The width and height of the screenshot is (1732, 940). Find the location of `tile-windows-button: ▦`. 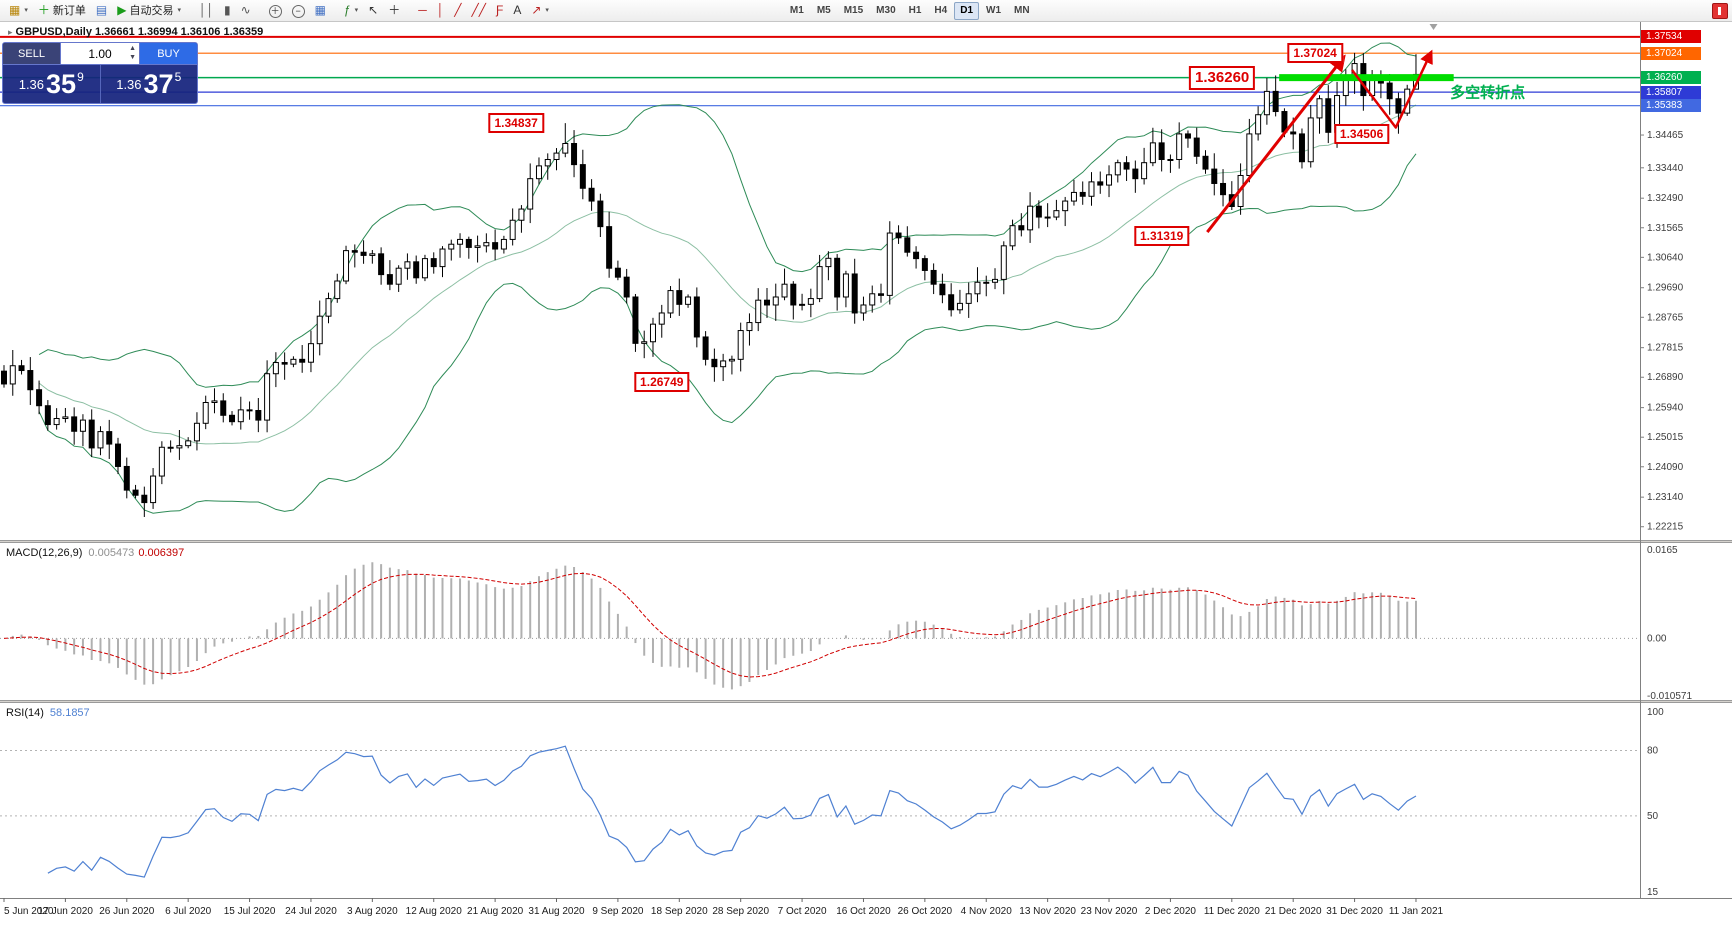

tile-windows-button: ▦ is located at coordinates (320, 10).